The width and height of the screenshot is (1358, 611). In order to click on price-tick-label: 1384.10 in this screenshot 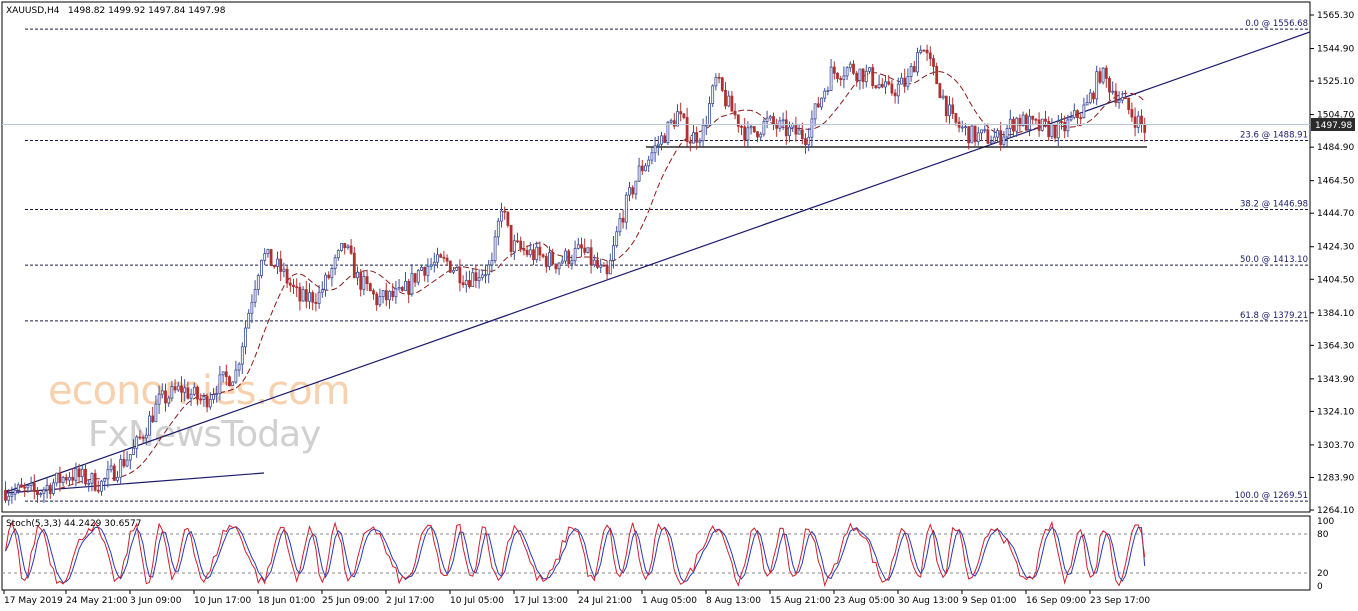, I will do `click(1335, 314)`.